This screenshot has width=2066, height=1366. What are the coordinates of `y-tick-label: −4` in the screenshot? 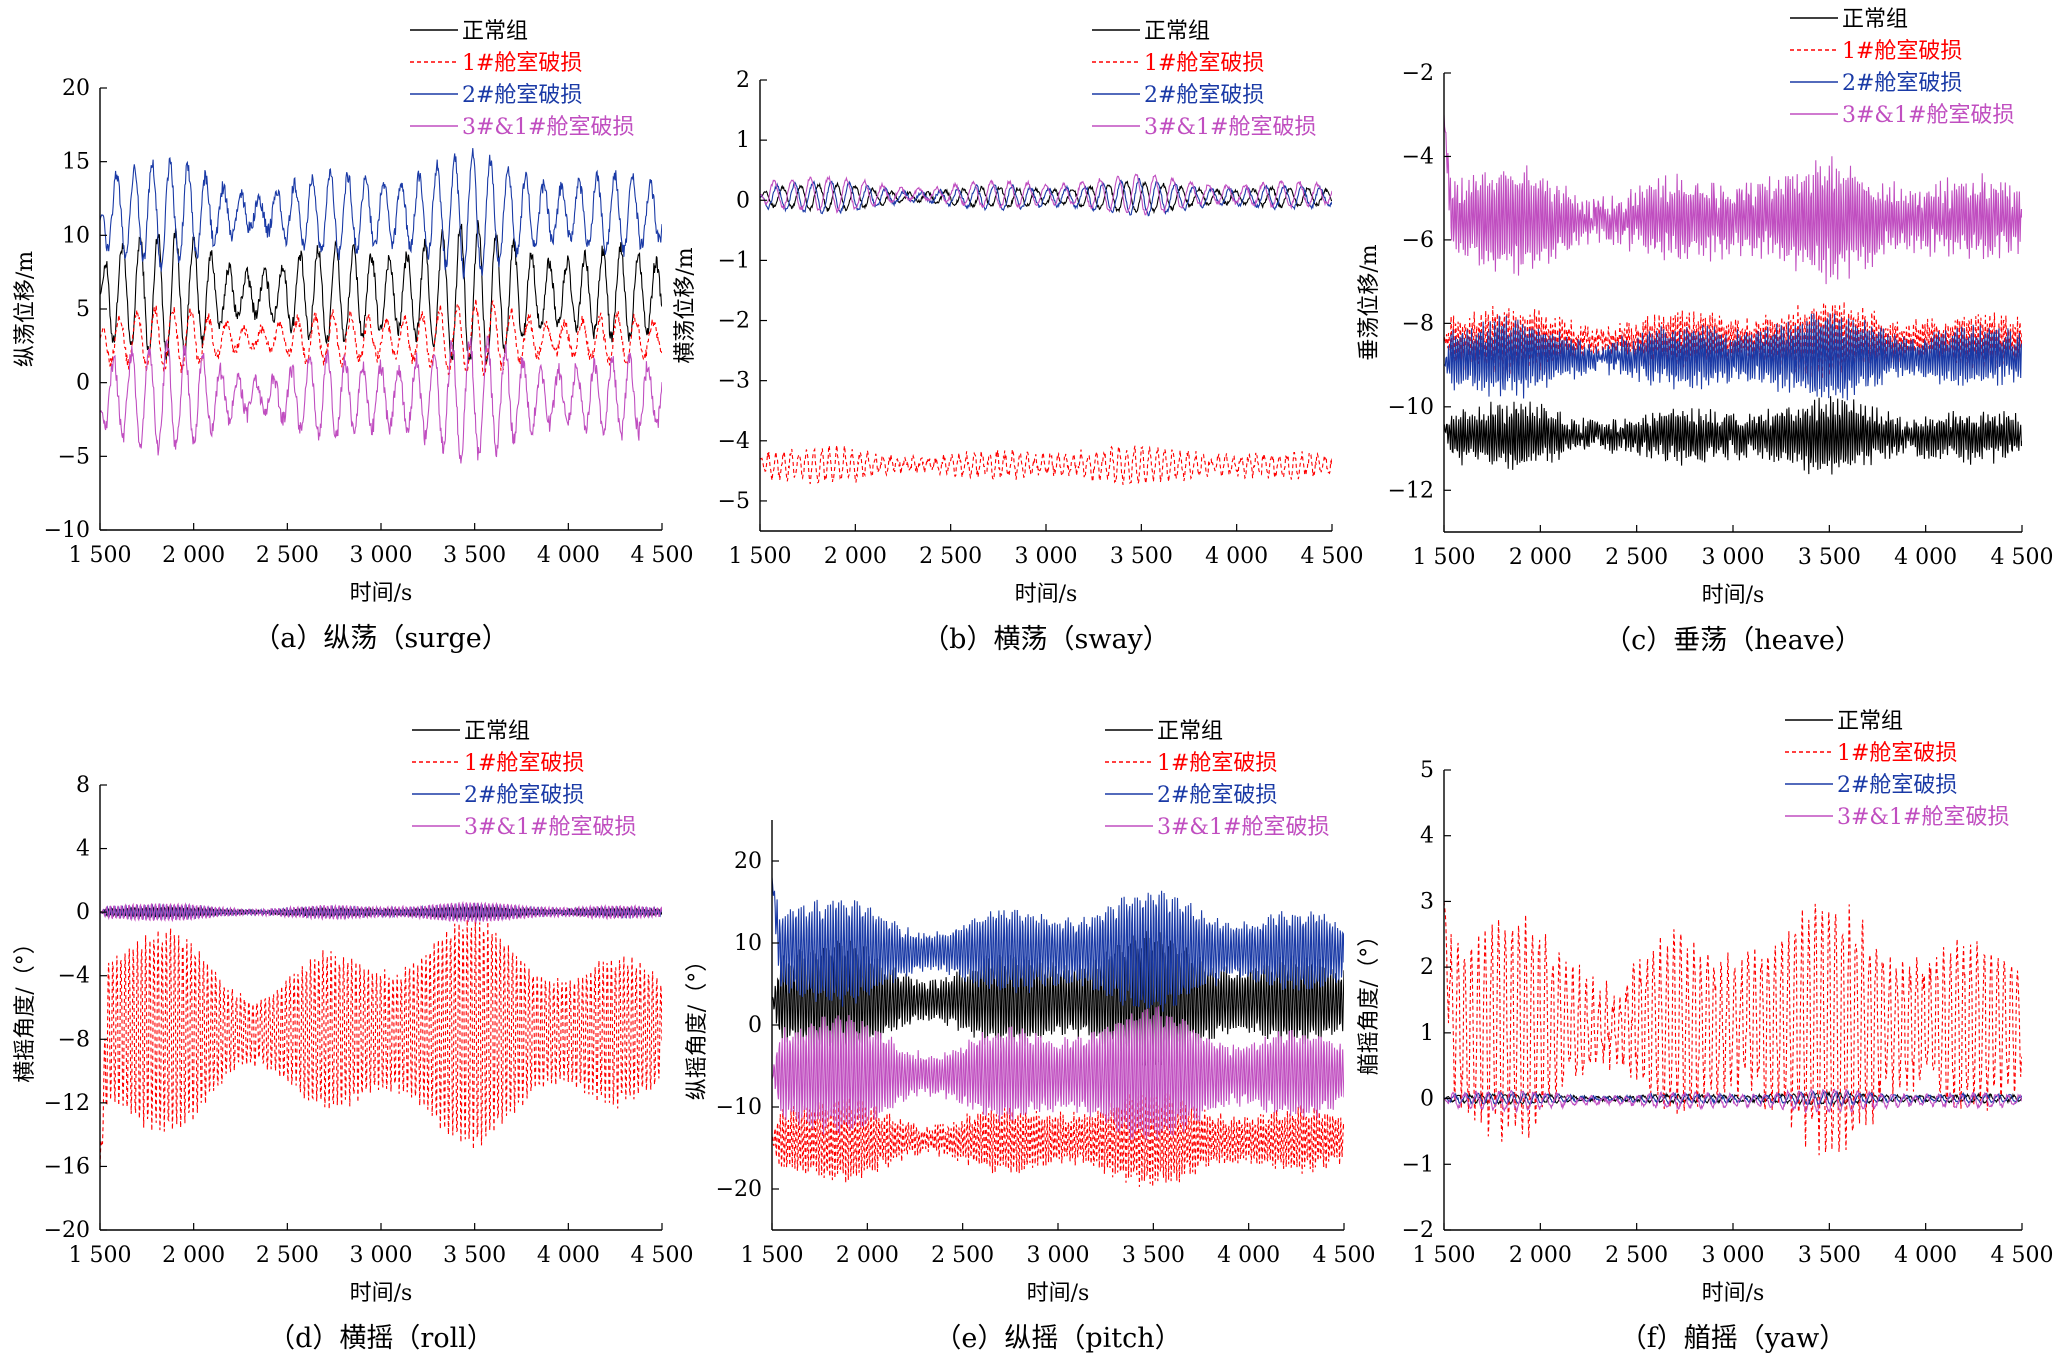 It's located at (734, 441).